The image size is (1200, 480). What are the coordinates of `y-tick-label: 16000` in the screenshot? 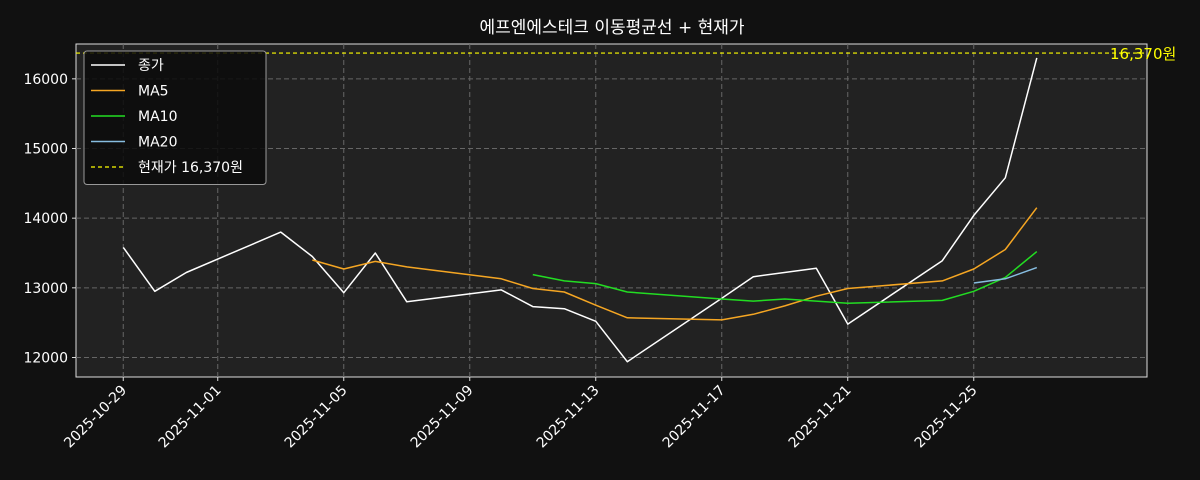 It's located at (45, 80).